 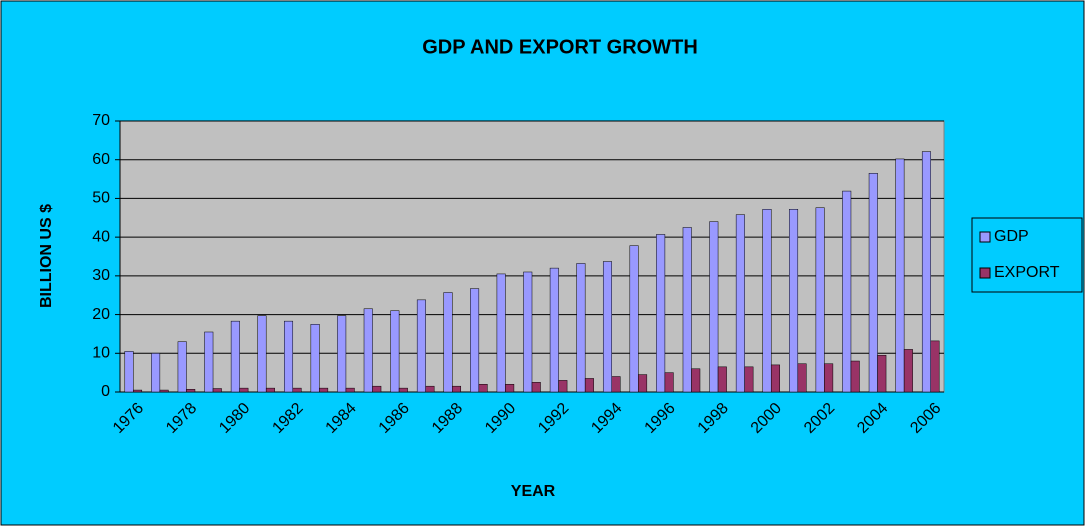 What do you see at coordinates (101, 353) in the screenshot?
I see `y-tick-label: 10` at bounding box center [101, 353].